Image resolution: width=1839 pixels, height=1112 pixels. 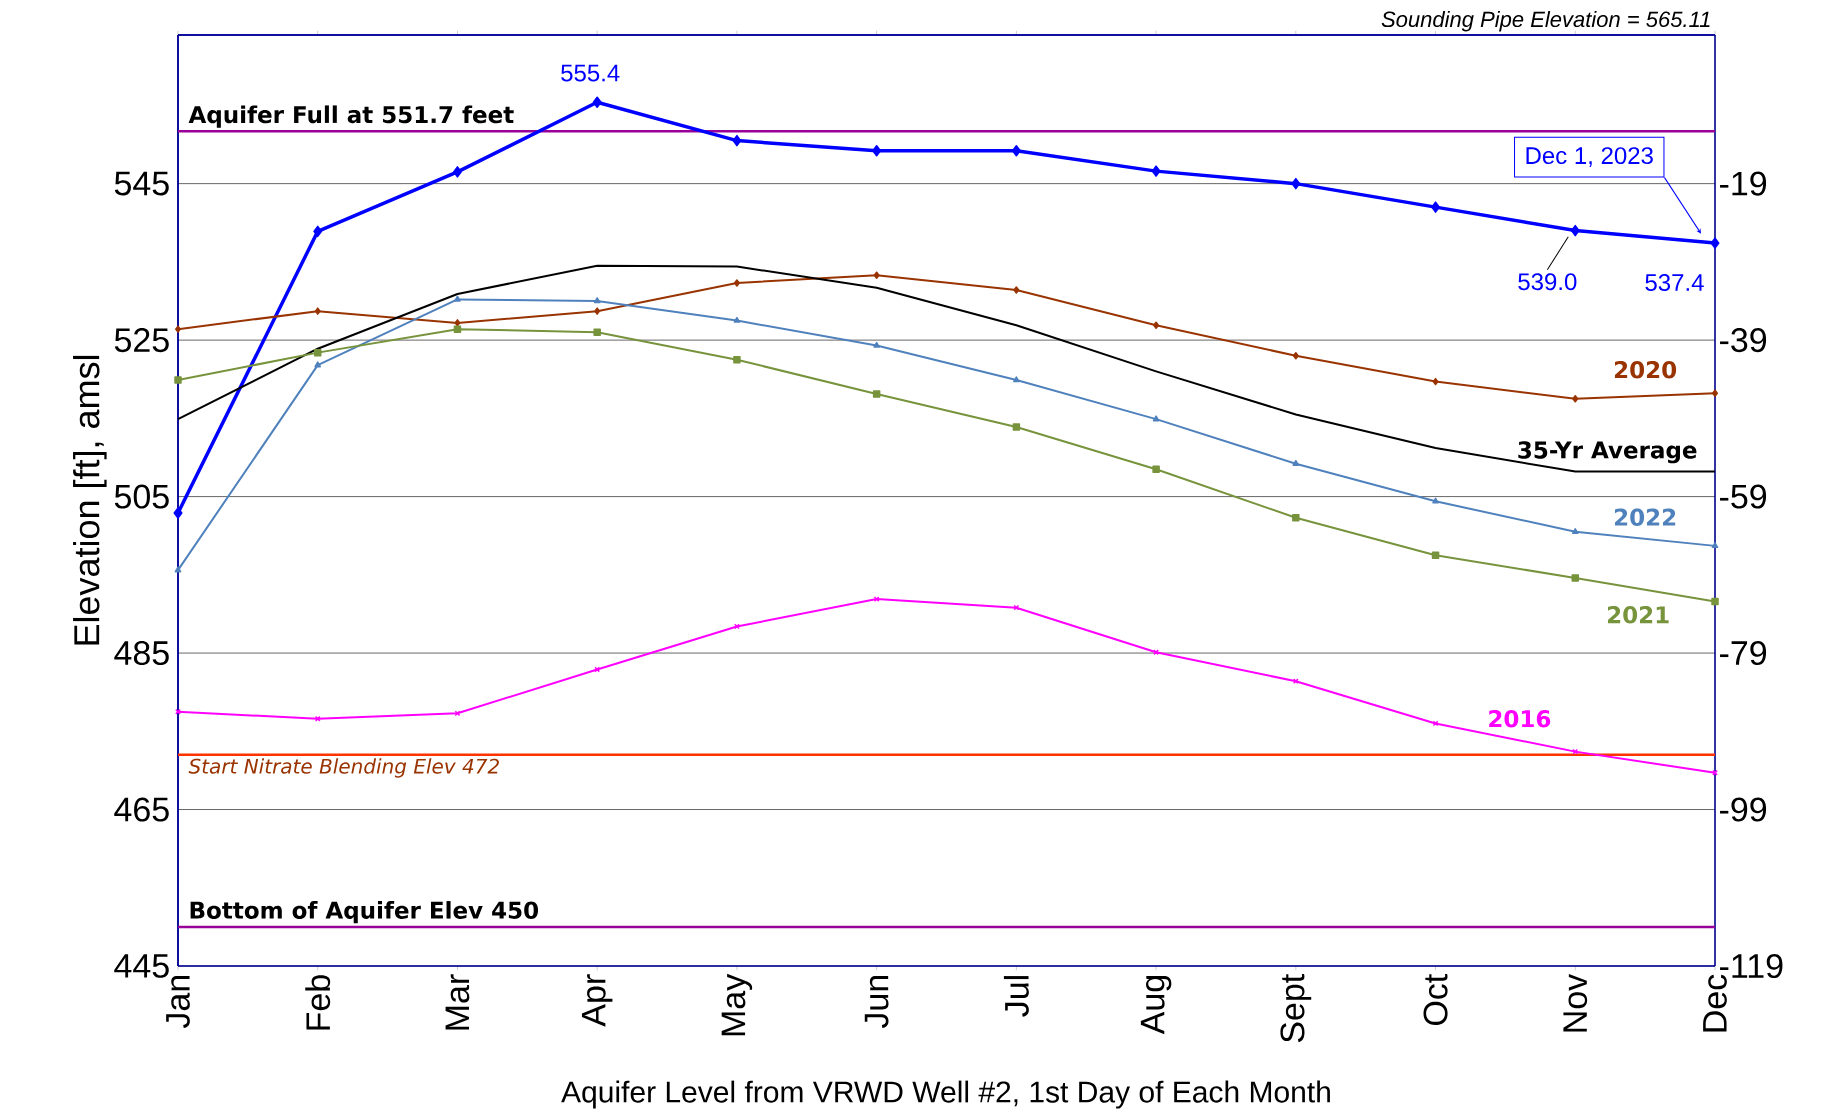 What do you see at coordinates (1296, 1008) in the screenshot?
I see `x-tick-label: Sept` at bounding box center [1296, 1008].